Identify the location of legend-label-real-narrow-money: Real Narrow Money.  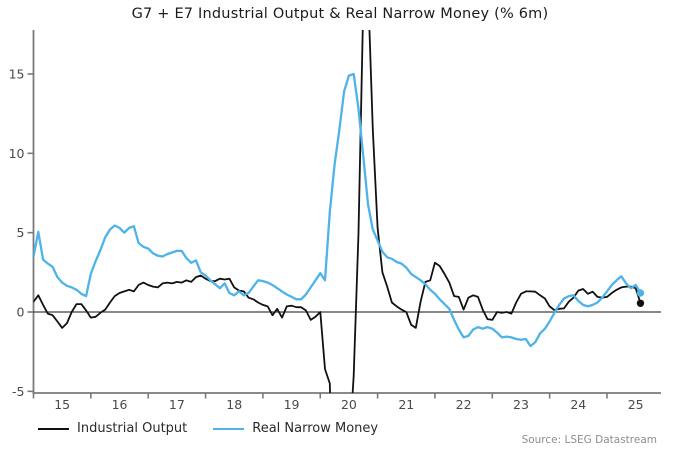
(315, 428).